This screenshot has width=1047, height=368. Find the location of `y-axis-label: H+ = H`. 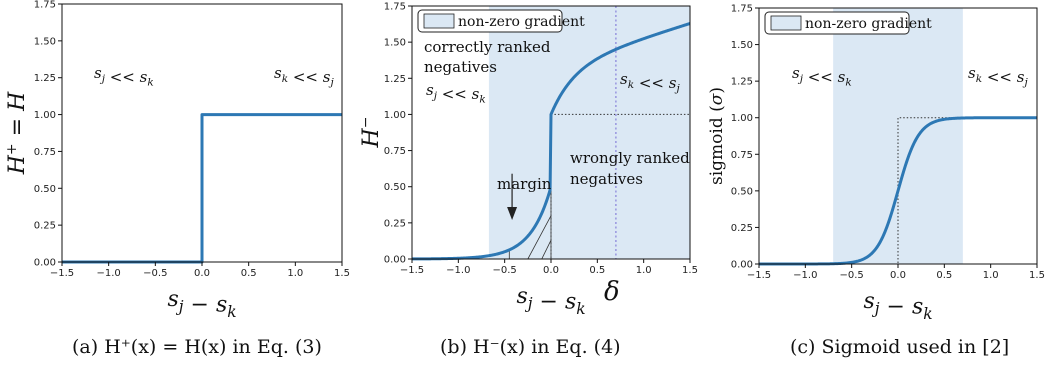

y-axis-label: H+ = H is located at coordinates (17, 133).